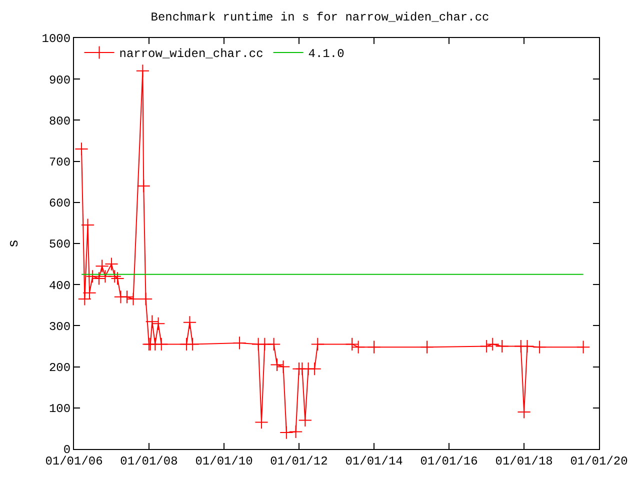  I want to click on chart-title: Benchmark runtime in s for narrow_widen_char.cc, so click(320, 17).